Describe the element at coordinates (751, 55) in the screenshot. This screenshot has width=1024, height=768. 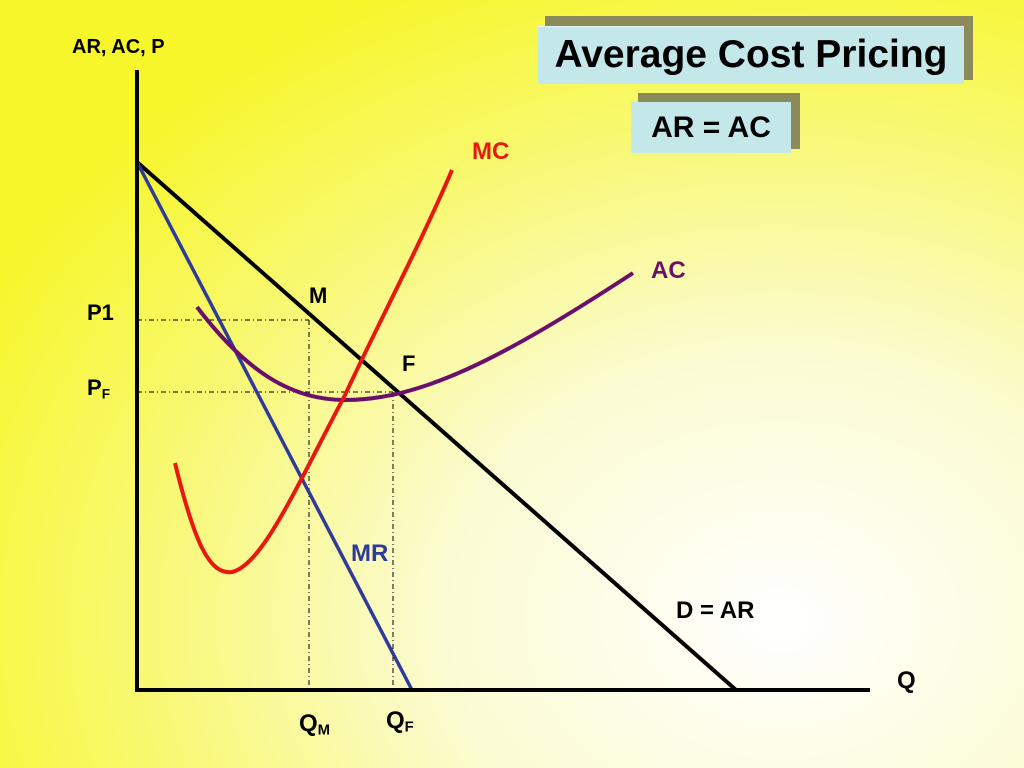
I see `page-title: Average Cost Pricing` at that location.